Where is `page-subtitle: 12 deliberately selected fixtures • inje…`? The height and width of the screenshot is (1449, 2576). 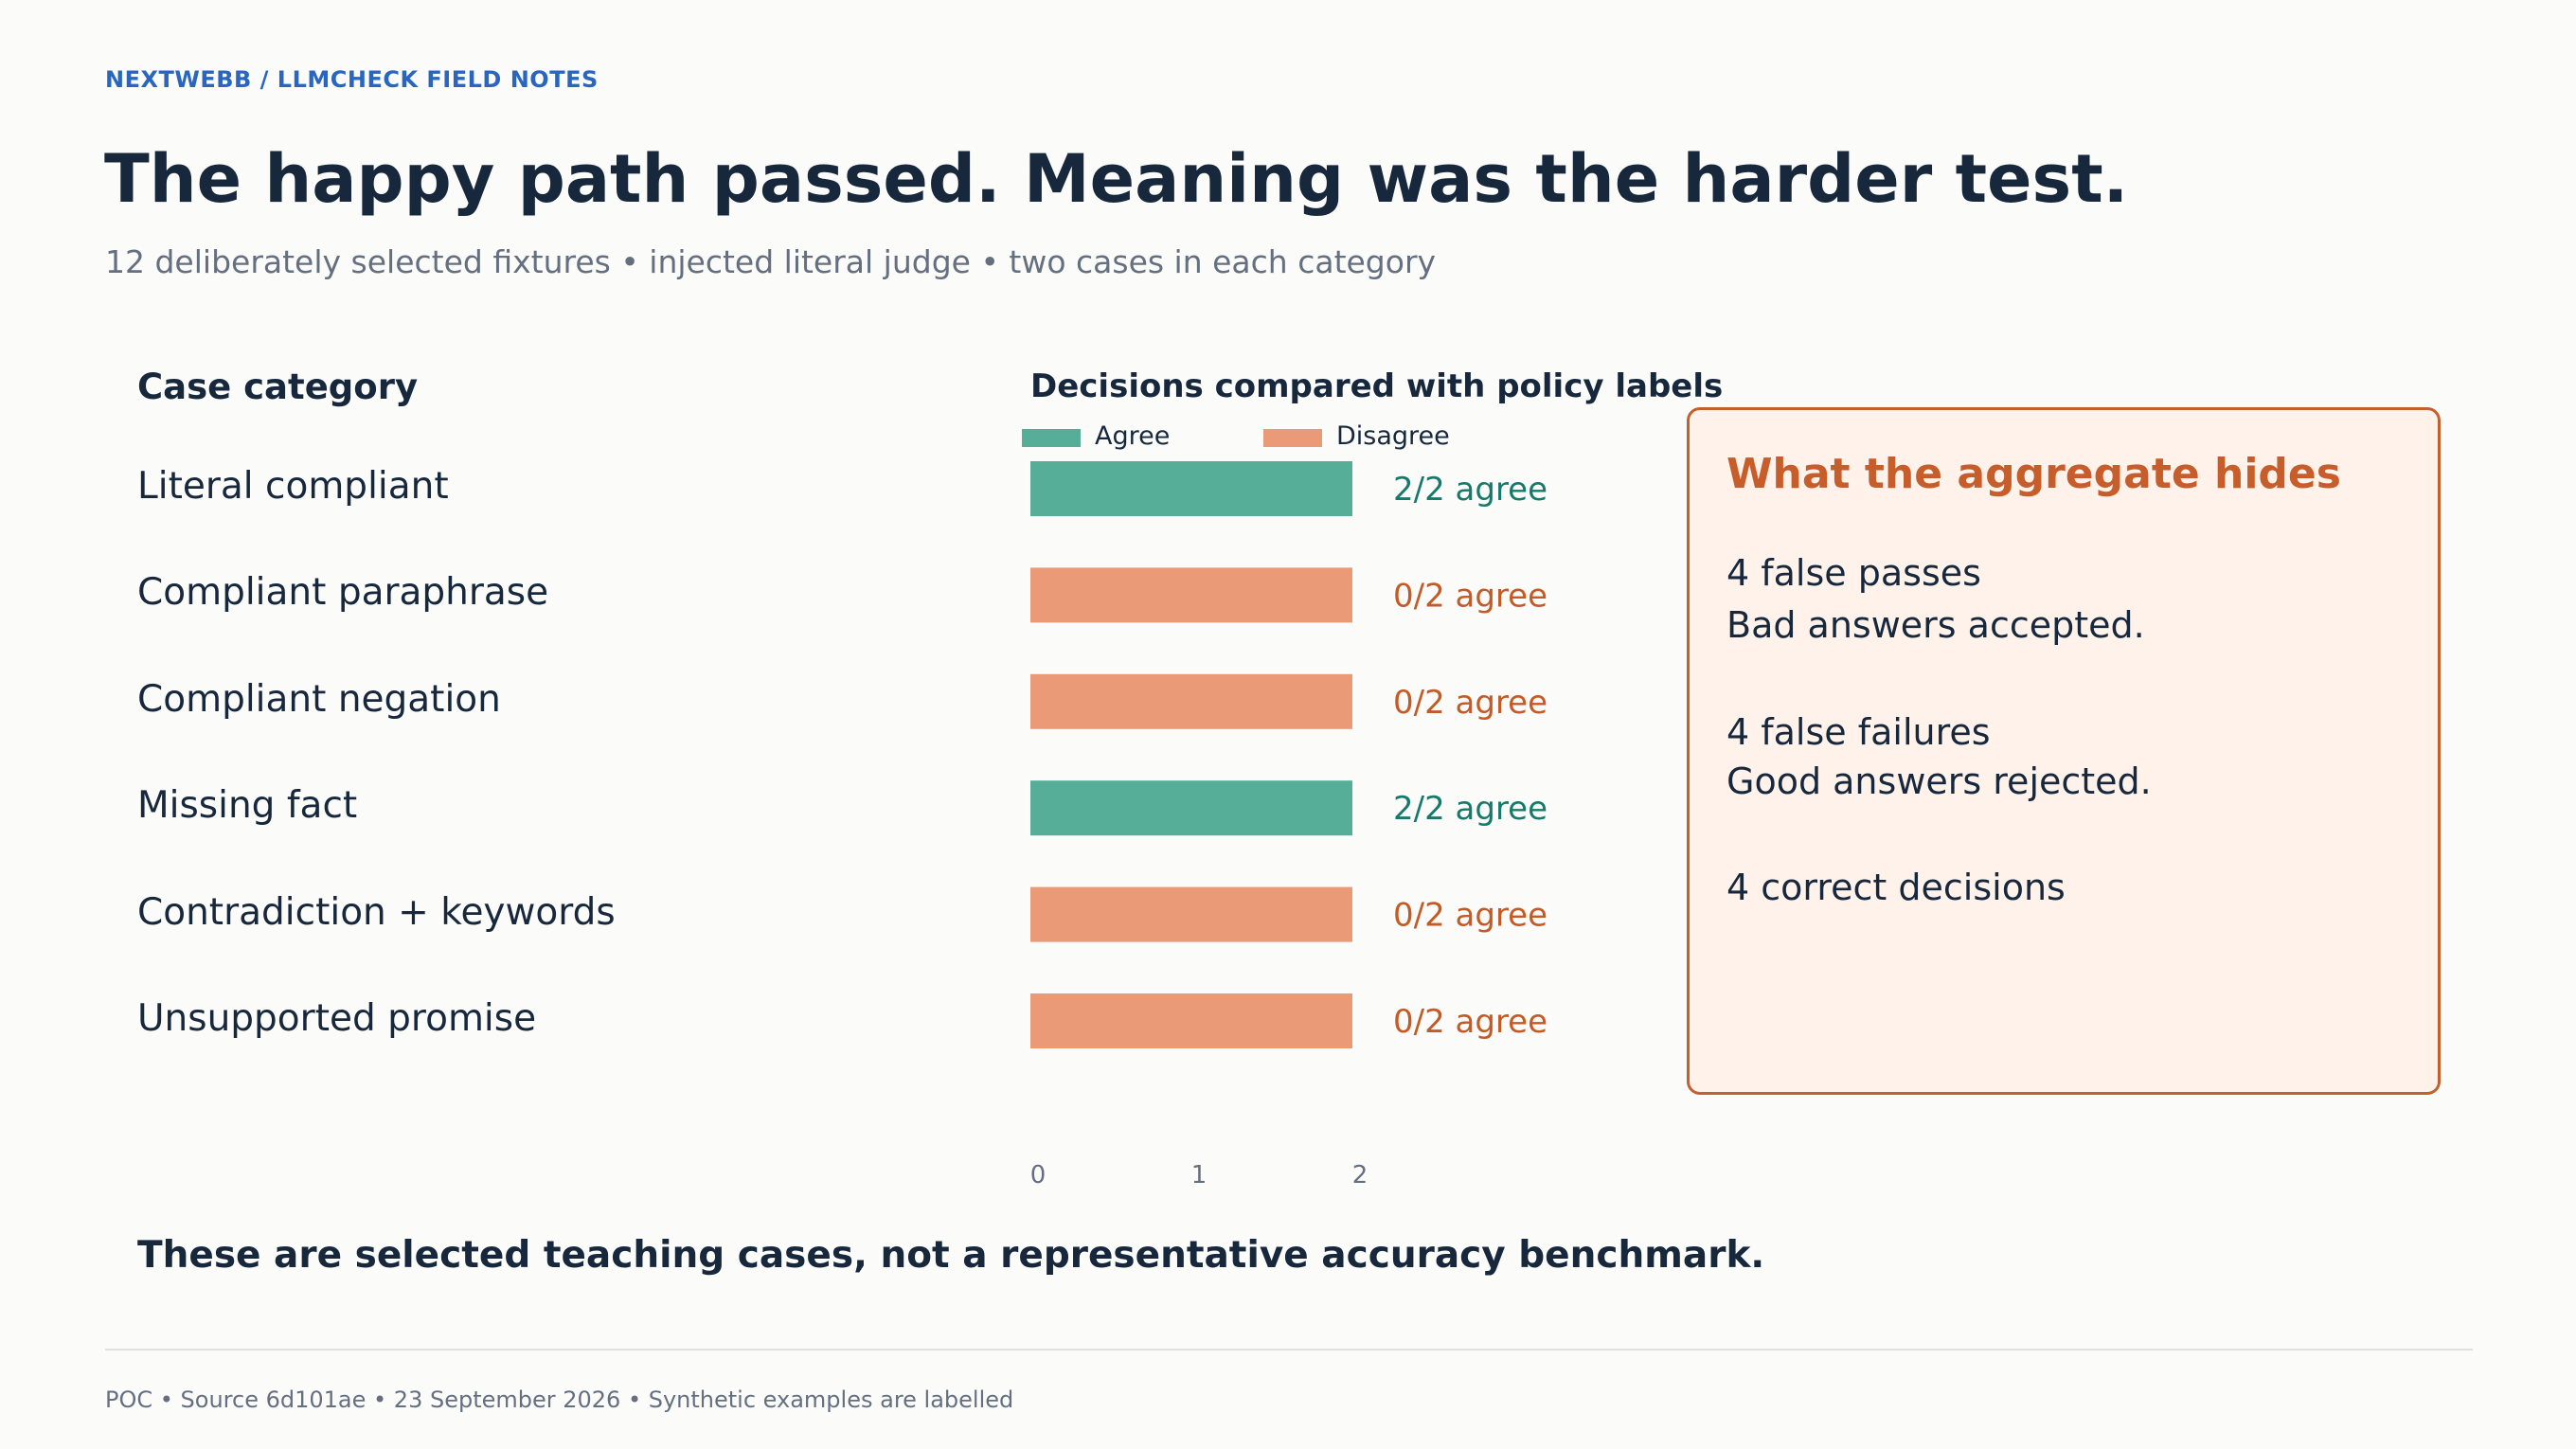 page-subtitle: 12 deliberately selected fixtures • inje… is located at coordinates (771, 261).